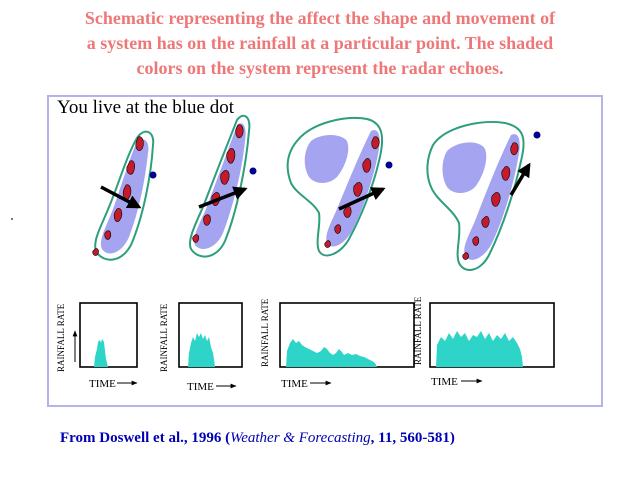  What do you see at coordinates (479, 349) in the screenshot?
I see `graph-4-rain-trace` at bounding box center [479, 349].